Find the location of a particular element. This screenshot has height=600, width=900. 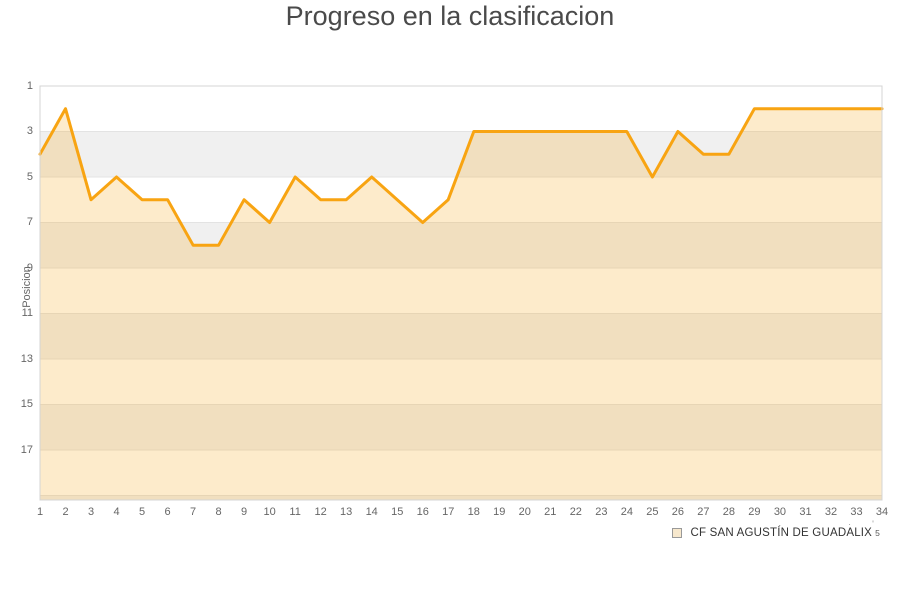

x-tick-label: 1 is located at coordinates (40, 512).